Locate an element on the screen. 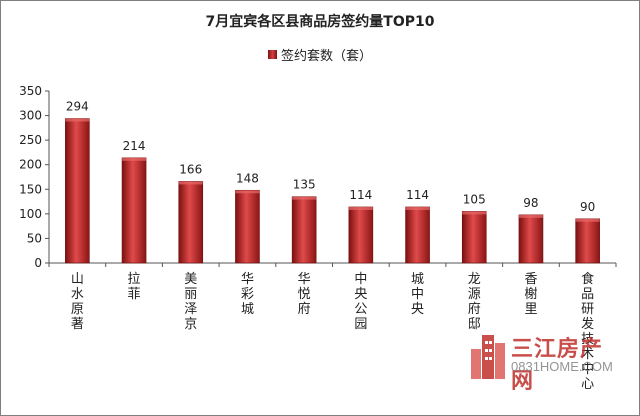 The height and width of the screenshot is (416, 640). data-label: 214 is located at coordinates (134, 146).